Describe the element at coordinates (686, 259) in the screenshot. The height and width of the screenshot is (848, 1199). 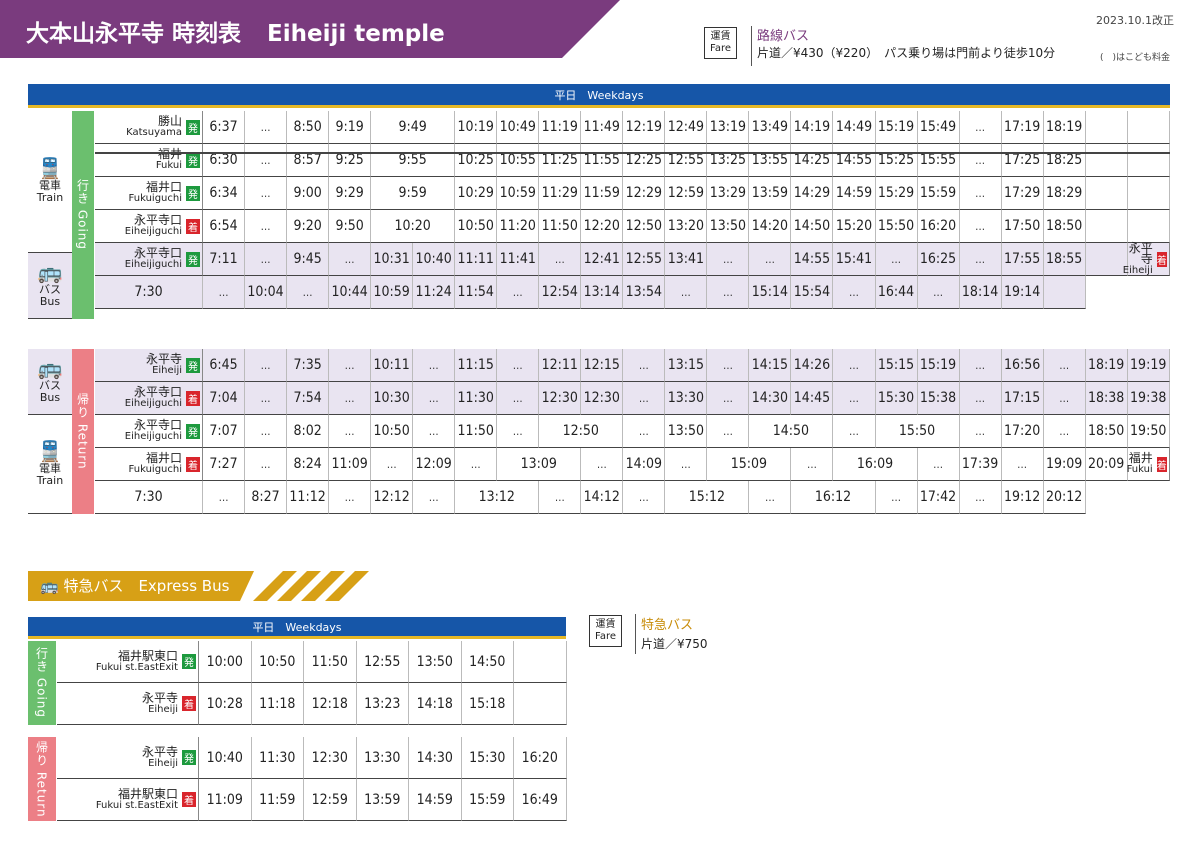
I see `time-cell: 13:41` at that location.